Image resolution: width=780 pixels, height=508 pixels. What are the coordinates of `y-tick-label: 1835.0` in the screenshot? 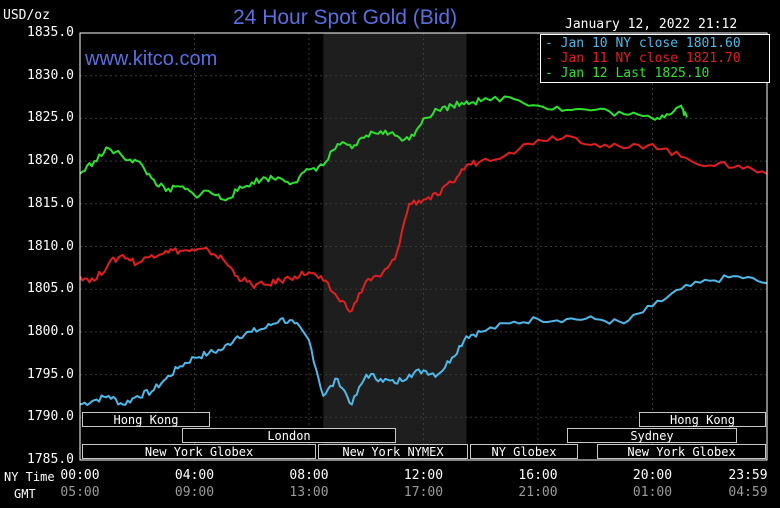 It's located at (50, 32).